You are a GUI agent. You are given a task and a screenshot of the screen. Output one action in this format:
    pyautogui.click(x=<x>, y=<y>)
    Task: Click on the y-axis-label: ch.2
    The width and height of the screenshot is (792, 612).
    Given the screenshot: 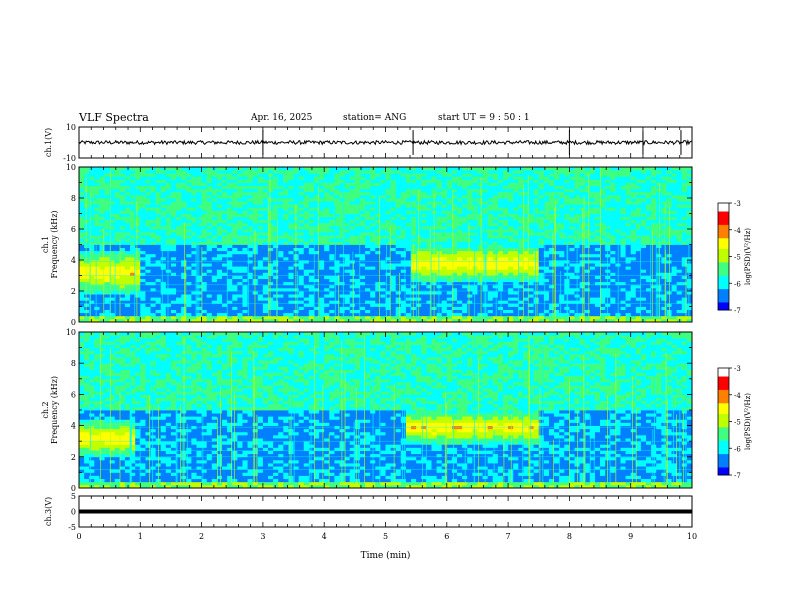 What is the action you would take?
    pyautogui.click(x=45, y=409)
    